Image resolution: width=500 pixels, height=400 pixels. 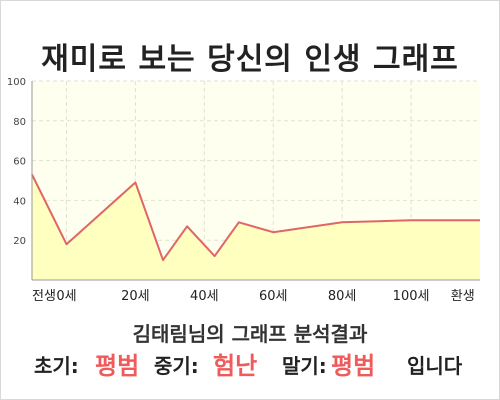 I want to click on x-tick-label-6: 100세, so click(x=411, y=296).